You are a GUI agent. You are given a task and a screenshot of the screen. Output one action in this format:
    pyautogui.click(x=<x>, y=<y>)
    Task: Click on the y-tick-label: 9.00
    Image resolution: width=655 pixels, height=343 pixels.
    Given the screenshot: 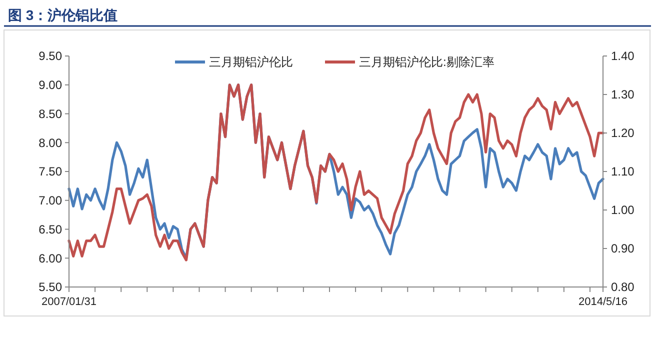 What is the action you would take?
    pyautogui.click(x=50, y=85)
    